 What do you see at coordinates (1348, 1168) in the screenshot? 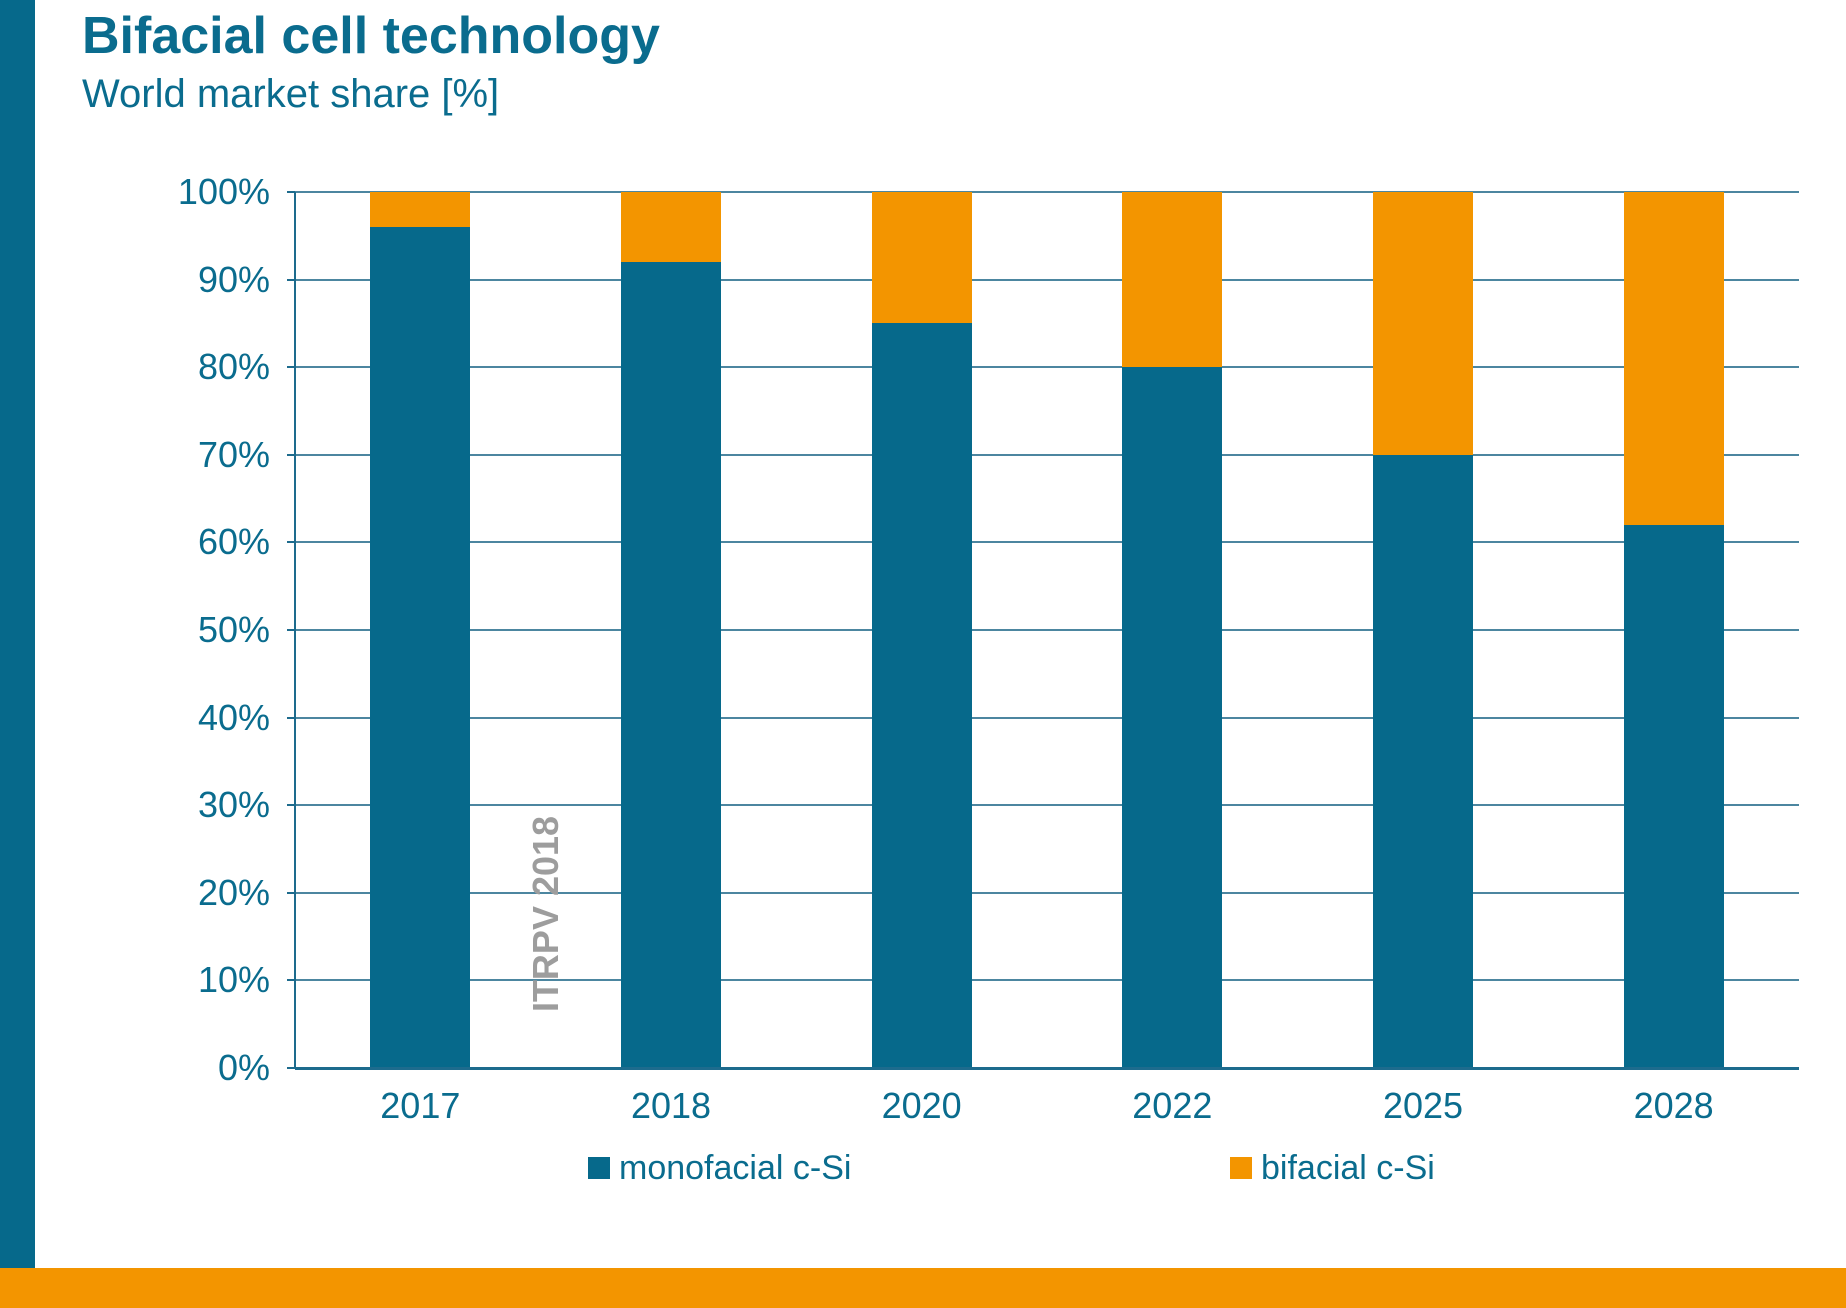
I see `legend-label-bifacial: bifacial c-Si` at bounding box center [1348, 1168].